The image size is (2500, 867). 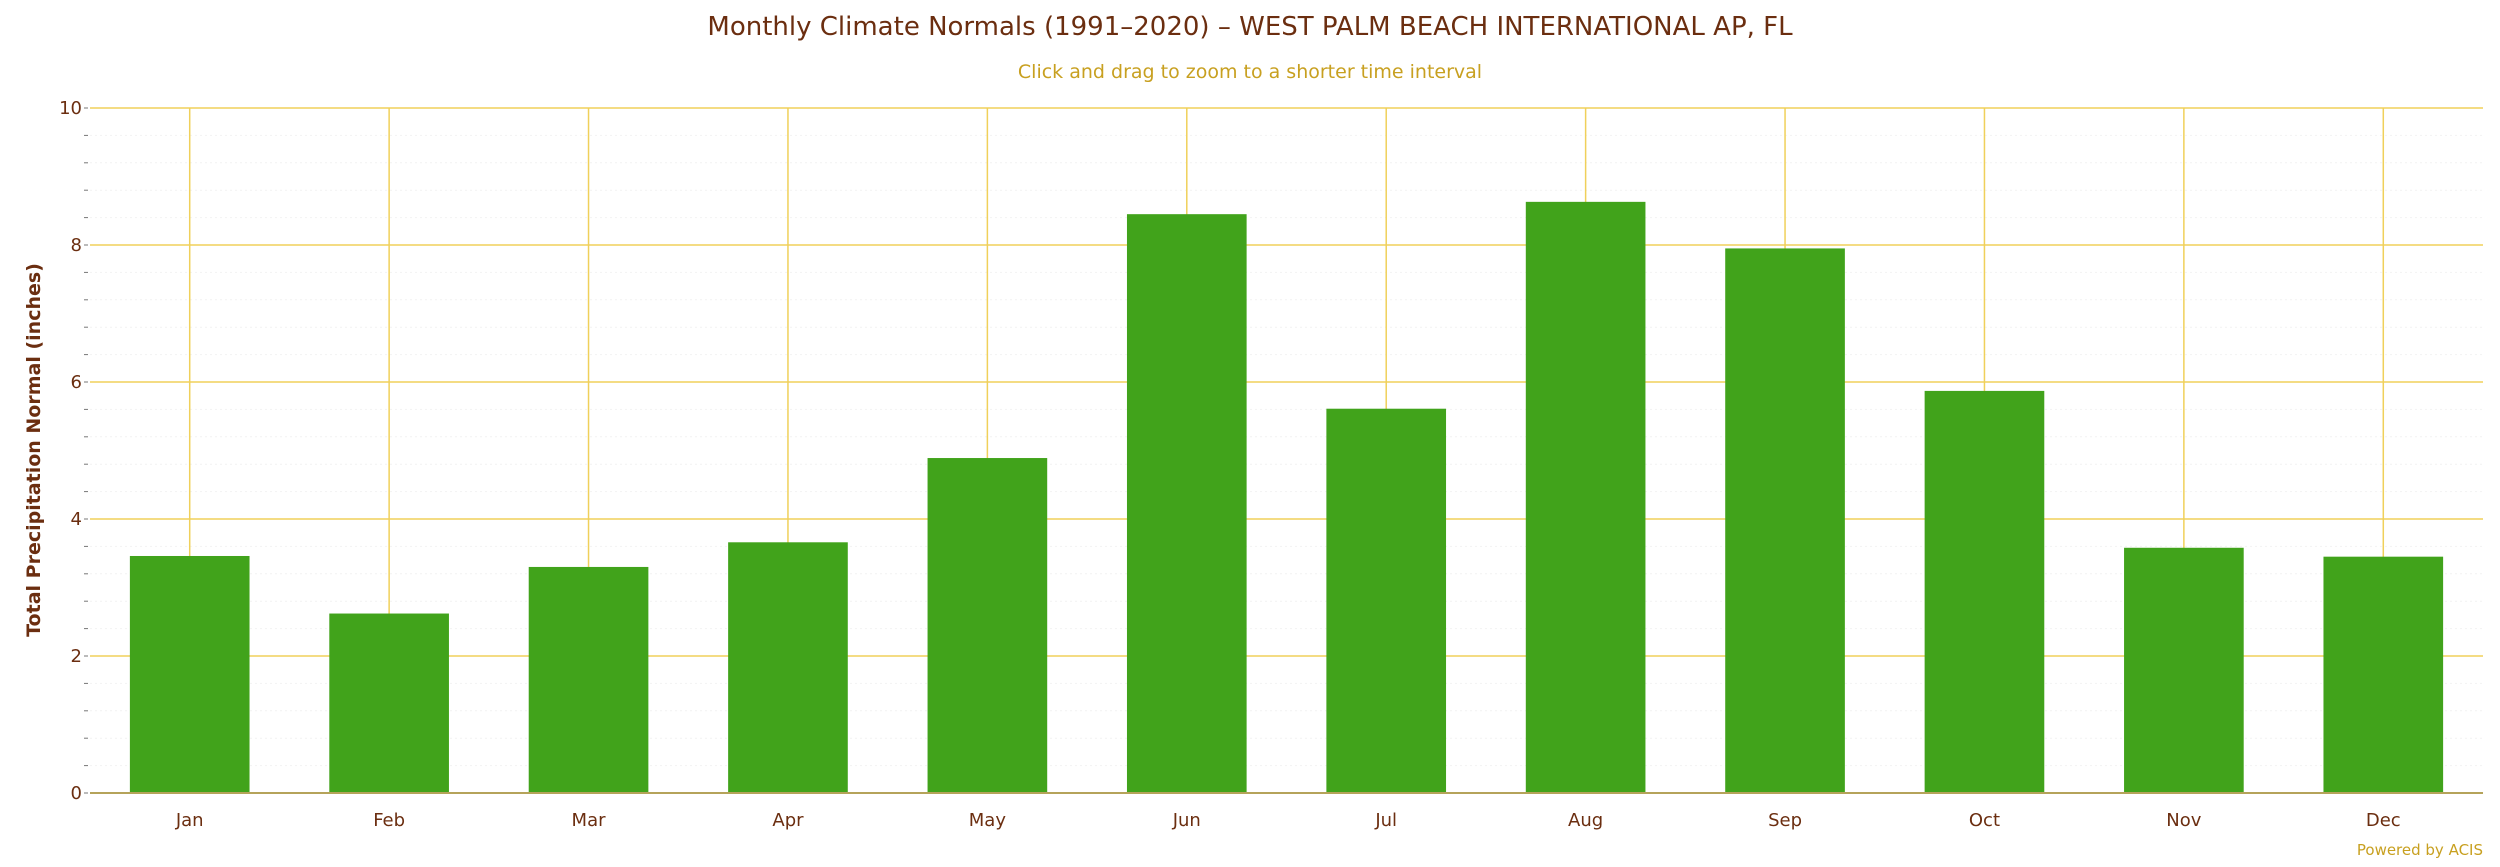 I want to click on y-tick-label: 6, so click(x=76, y=382).